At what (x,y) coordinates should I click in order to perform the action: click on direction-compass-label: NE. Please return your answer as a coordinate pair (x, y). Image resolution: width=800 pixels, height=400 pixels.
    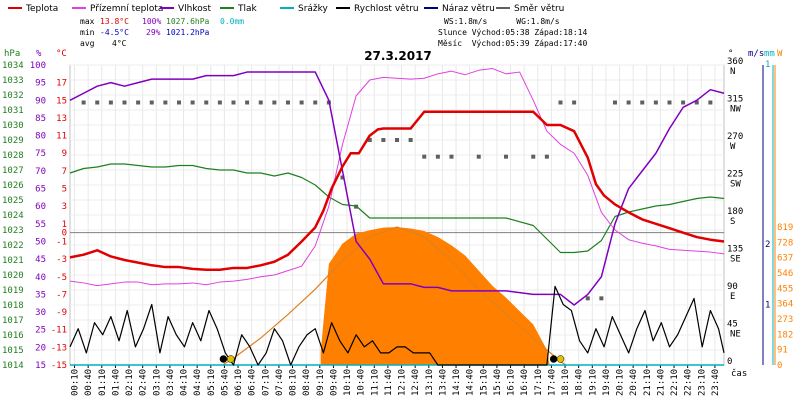
    Looking at the image, I should click on (735, 335).